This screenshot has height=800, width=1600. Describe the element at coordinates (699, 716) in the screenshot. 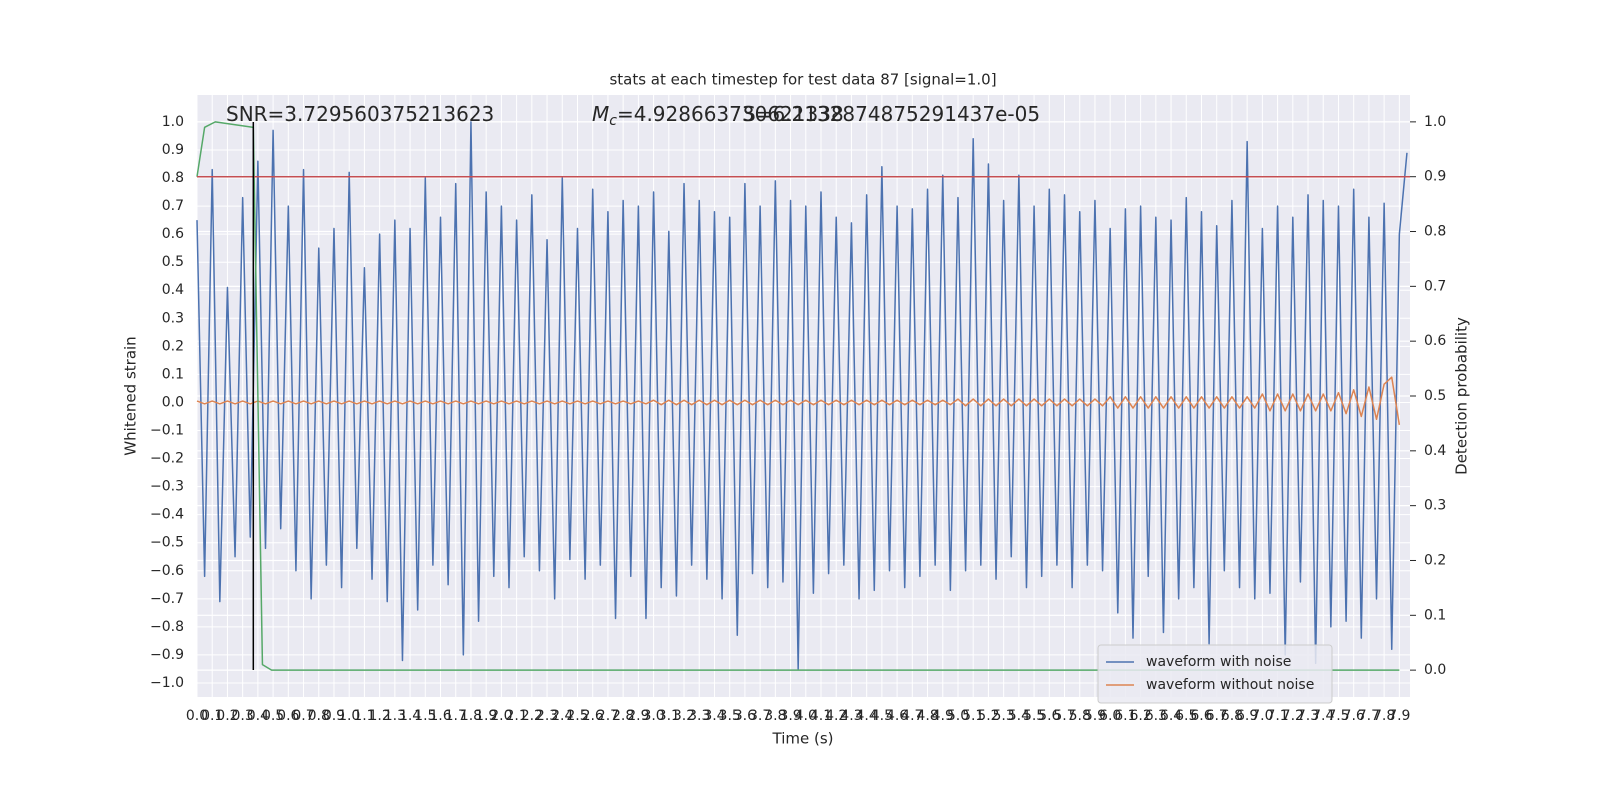

I see `x-tick-label: 3.3` at that location.